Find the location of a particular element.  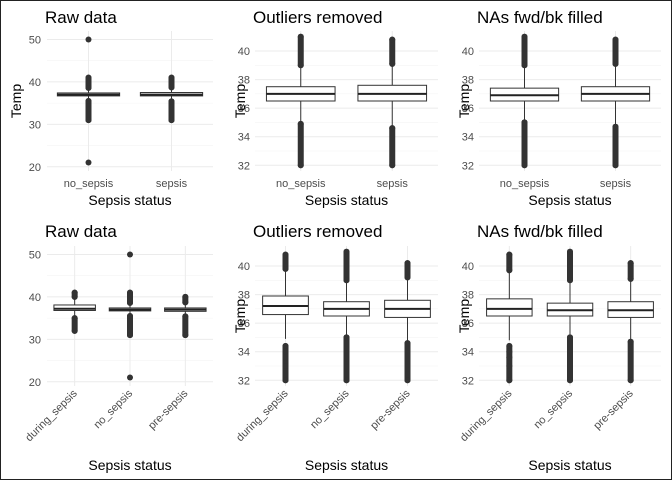

y-tick-label: 50 is located at coordinates (35, 40).